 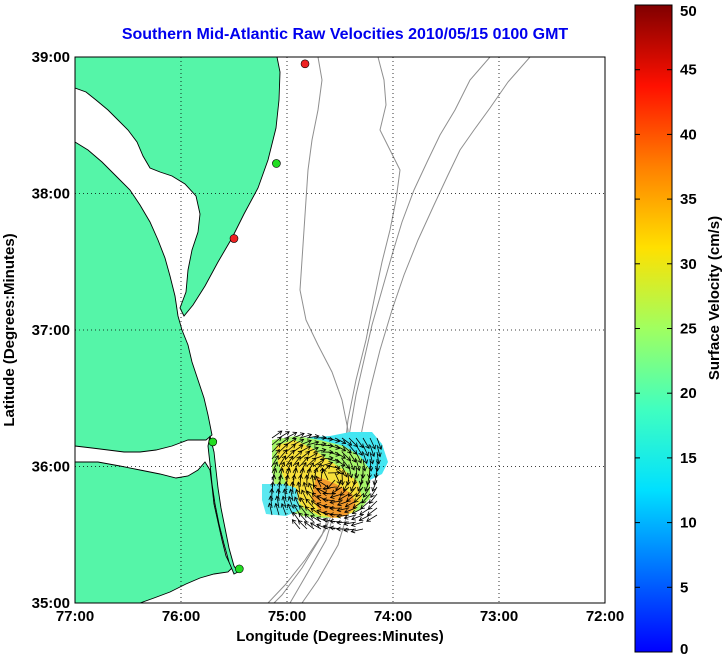 What do you see at coordinates (51, 330) in the screenshot?
I see `y-axis-ticks: 39:00 38:00 37:00 36:00 35:00` at bounding box center [51, 330].